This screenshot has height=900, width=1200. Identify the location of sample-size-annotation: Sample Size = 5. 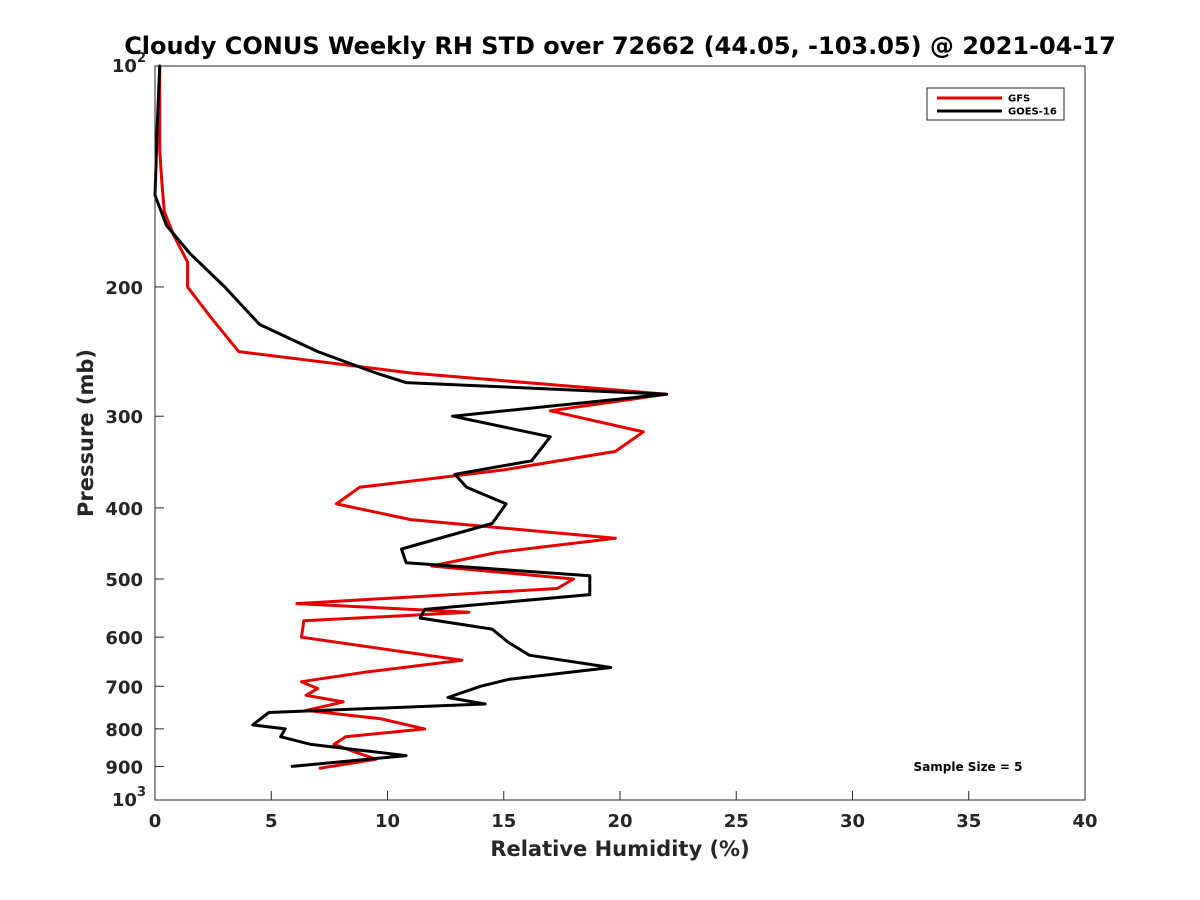
(968, 767).